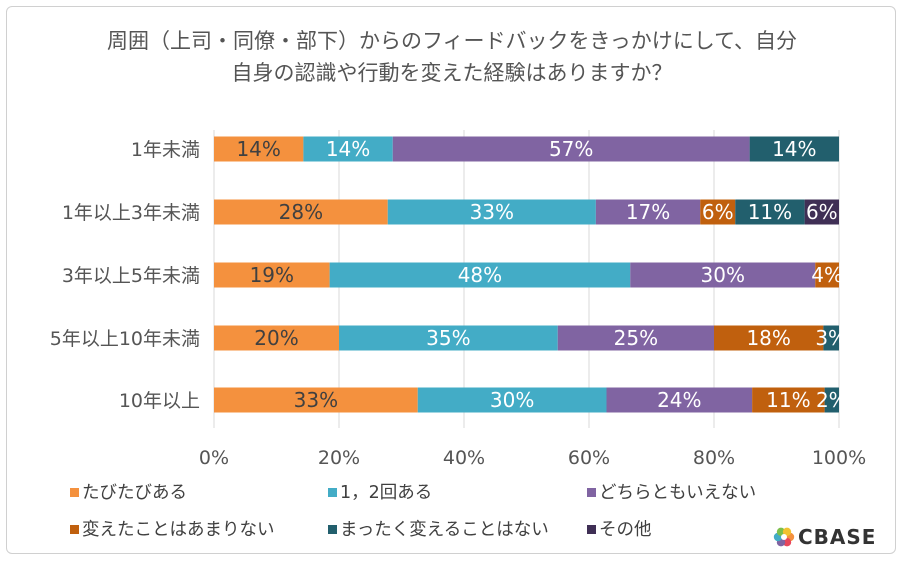  Describe the element at coordinates (839, 458) in the screenshot. I see `x-tick-label: 100%` at that location.